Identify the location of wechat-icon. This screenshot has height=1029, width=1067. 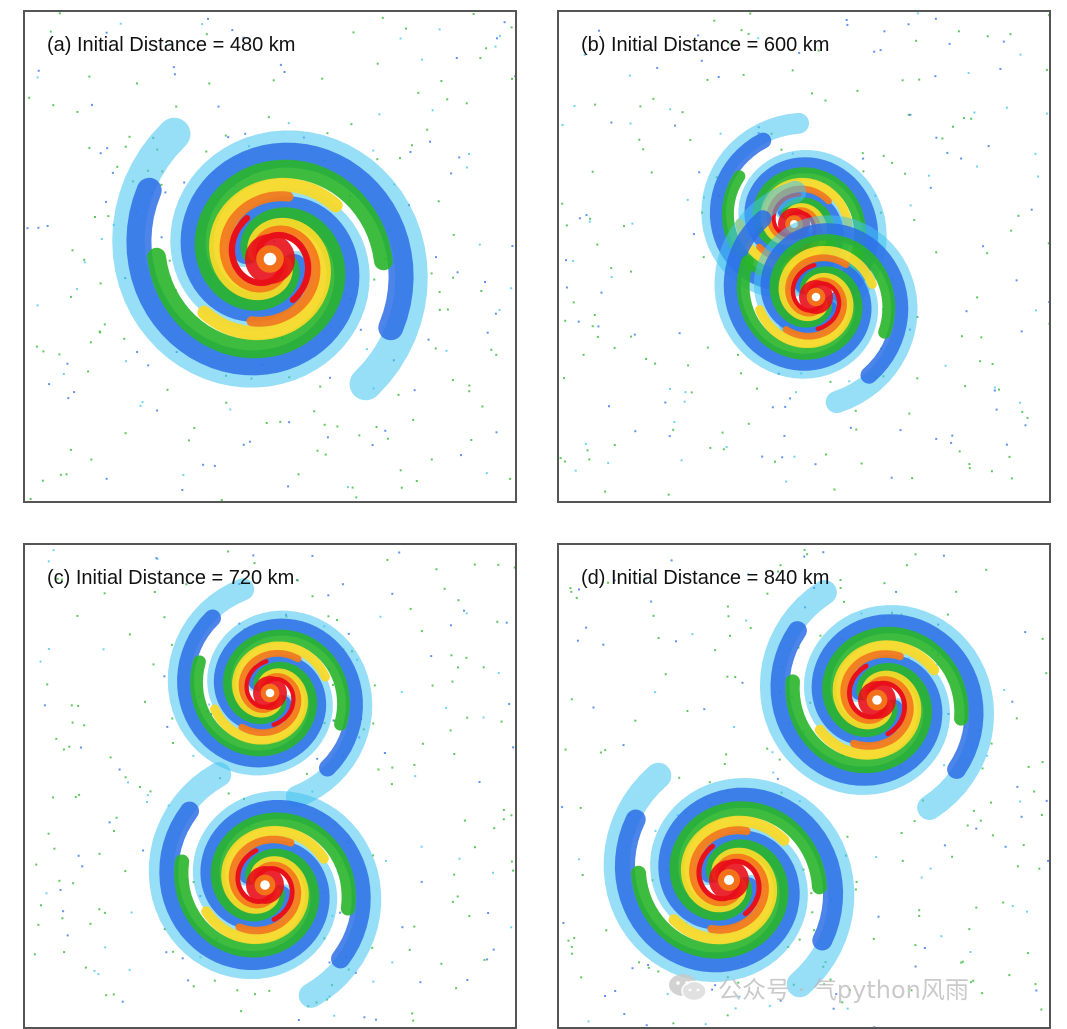
(688, 987).